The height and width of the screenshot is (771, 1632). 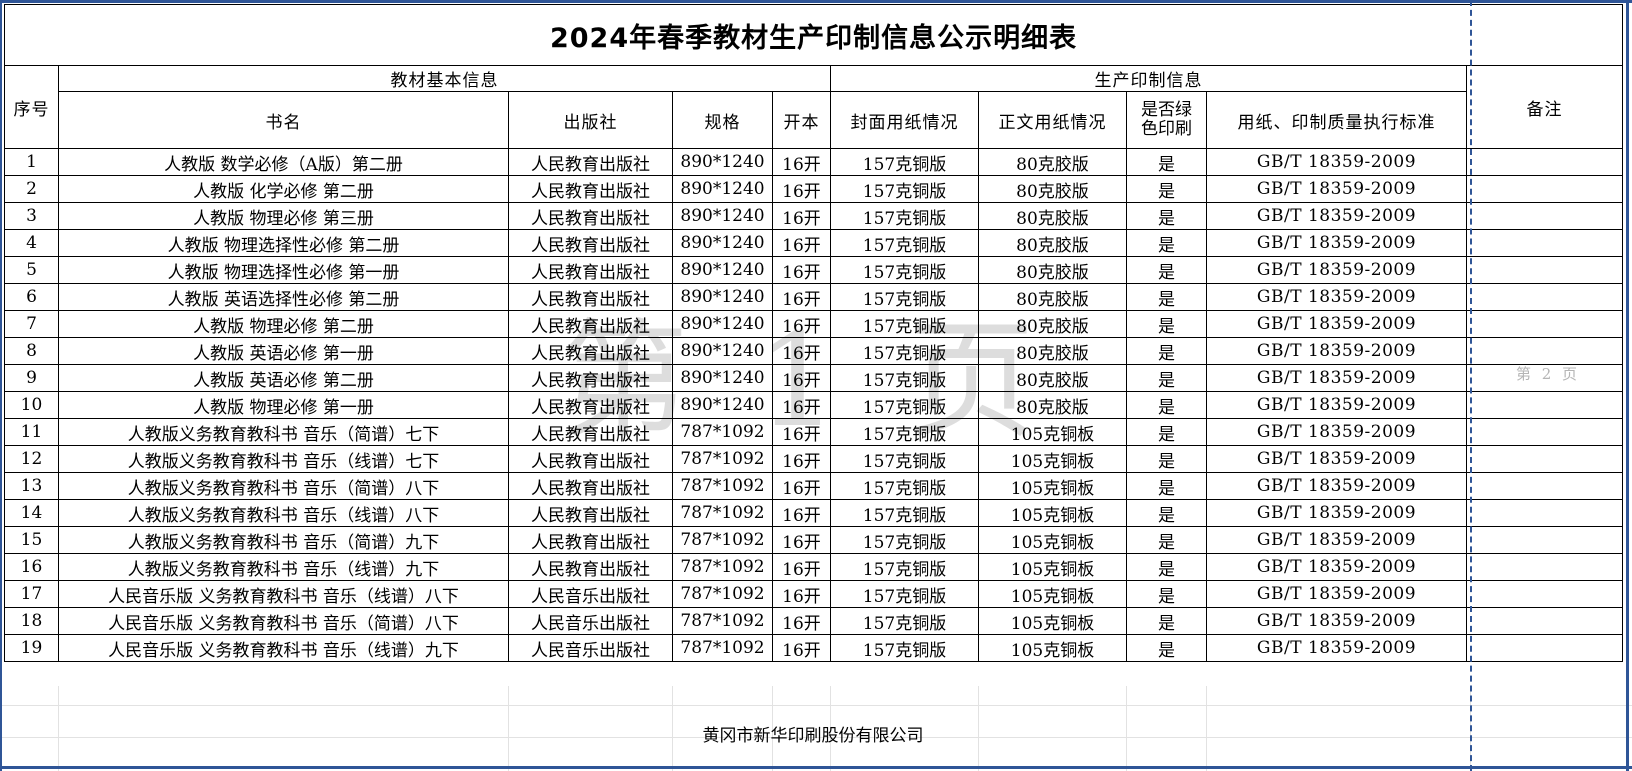 What do you see at coordinates (31, 567) in the screenshot?
I see `cell-seq: 16` at bounding box center [31, 567].